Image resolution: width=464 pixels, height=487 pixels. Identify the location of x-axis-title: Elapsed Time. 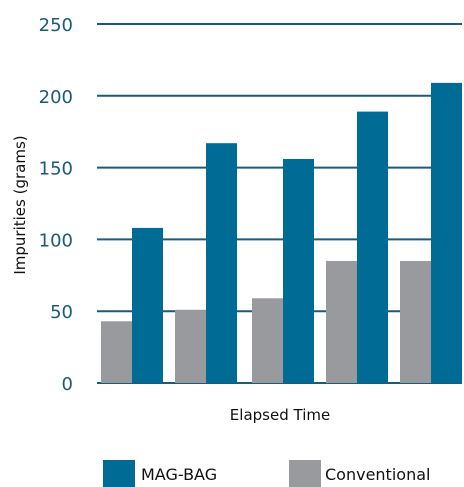
(280, 415).